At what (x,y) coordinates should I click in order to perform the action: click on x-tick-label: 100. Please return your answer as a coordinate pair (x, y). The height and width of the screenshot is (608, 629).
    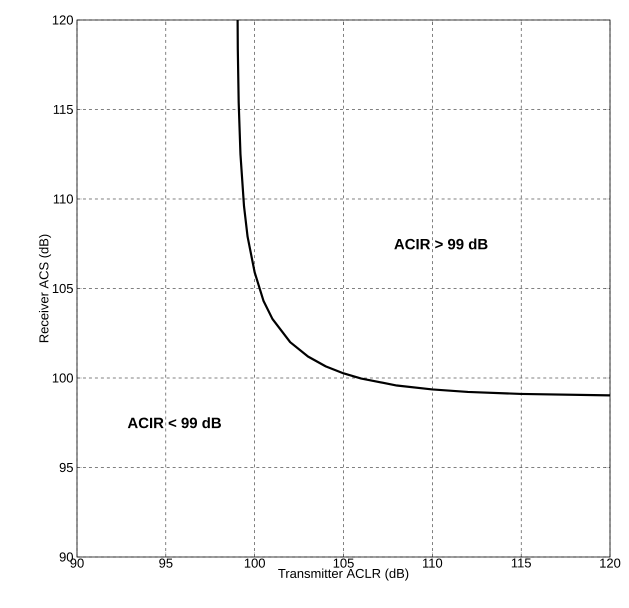
    Looking at the image, I should click on (254, 563).